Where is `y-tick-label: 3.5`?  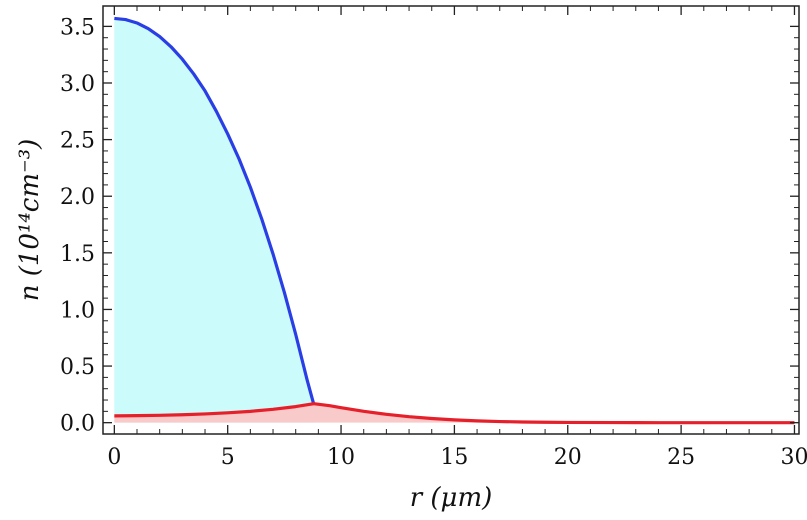
y-tick-label: 3.5 is located at coordinates (77, 27).